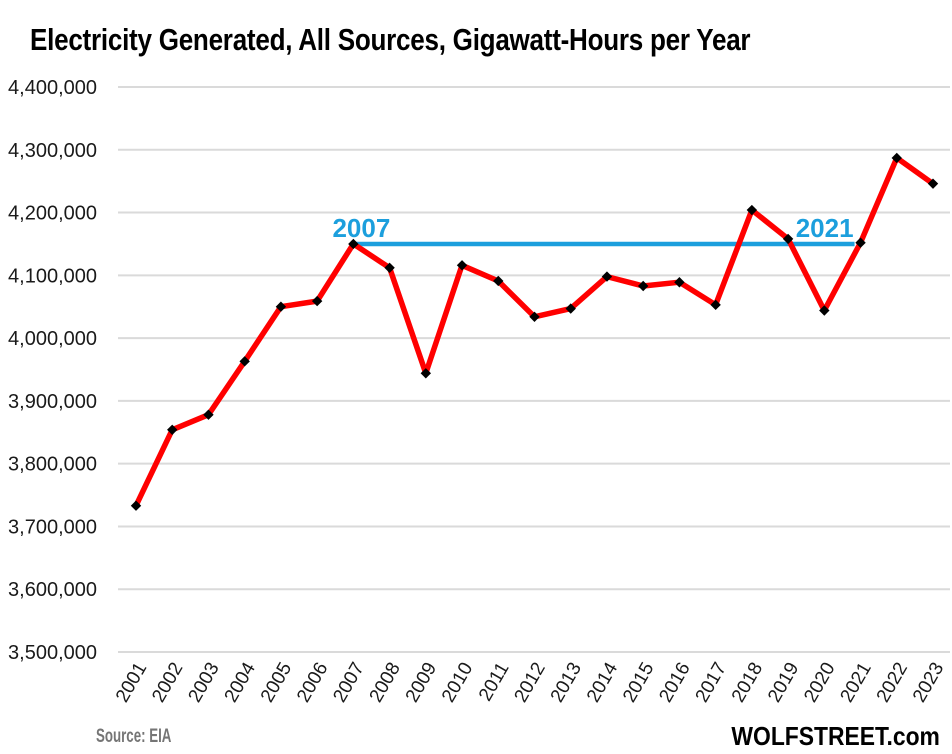 This screenshot has width=952, height=754. I want to click on x-tick-label: 2015, so click(638, 682).